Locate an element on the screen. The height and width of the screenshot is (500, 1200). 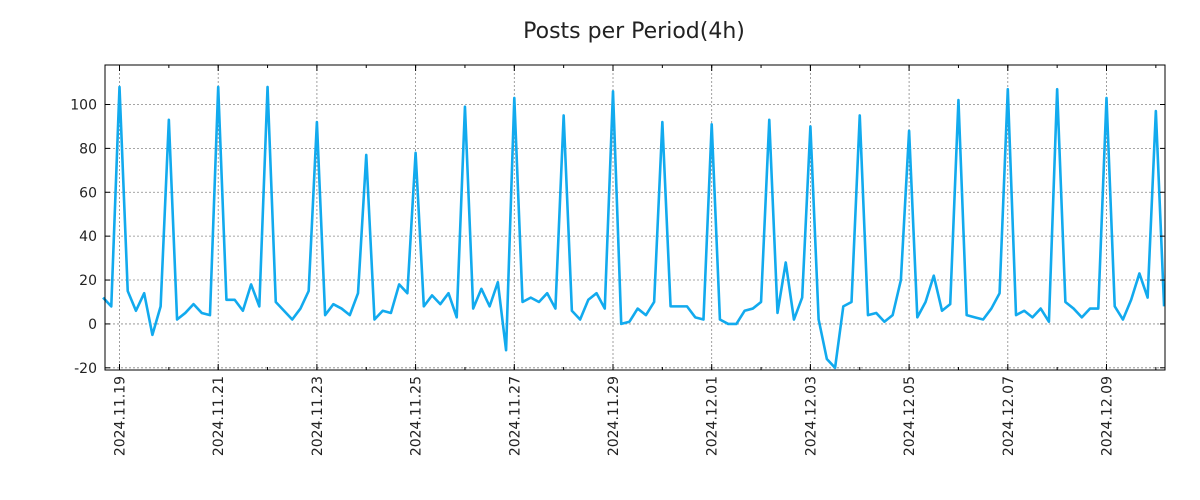
x-tick-label: 2024.11.19 is located at coordinates (121, 416).